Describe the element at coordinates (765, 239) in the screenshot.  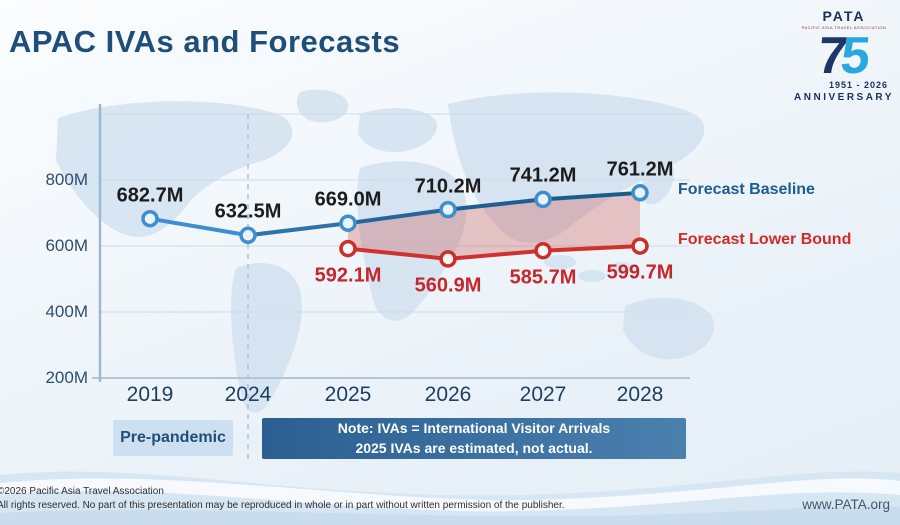
I see `legend-forecast-lower-bound: Forecast Lower Bound` at that location.